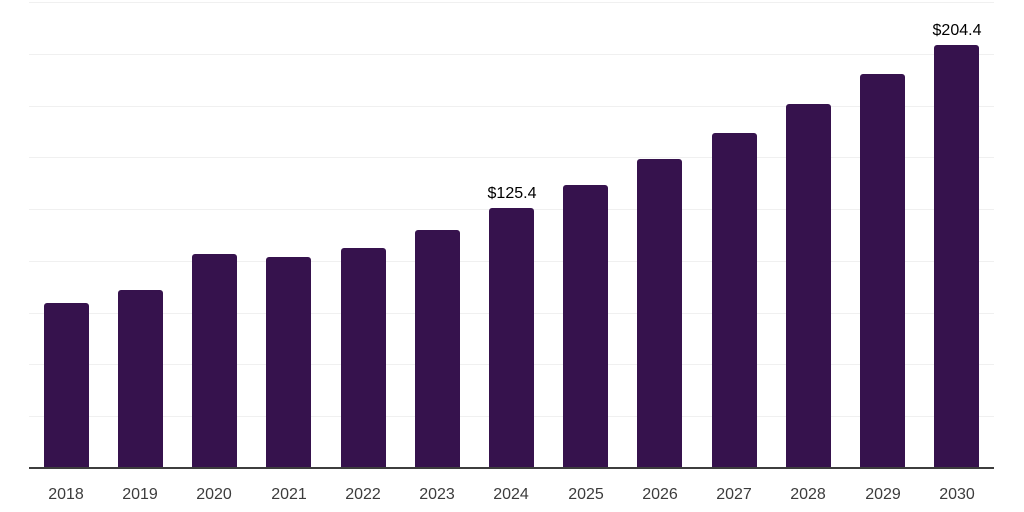  Describe the element at coordinates (734, 300) in the screenshot. I see `bar-2027` at that location.